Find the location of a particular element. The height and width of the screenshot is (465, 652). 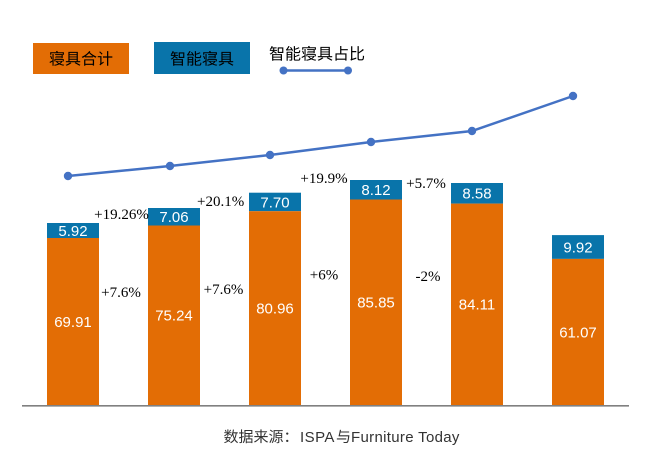

svg-text: 7.06 is located at coordinates (173, 217).